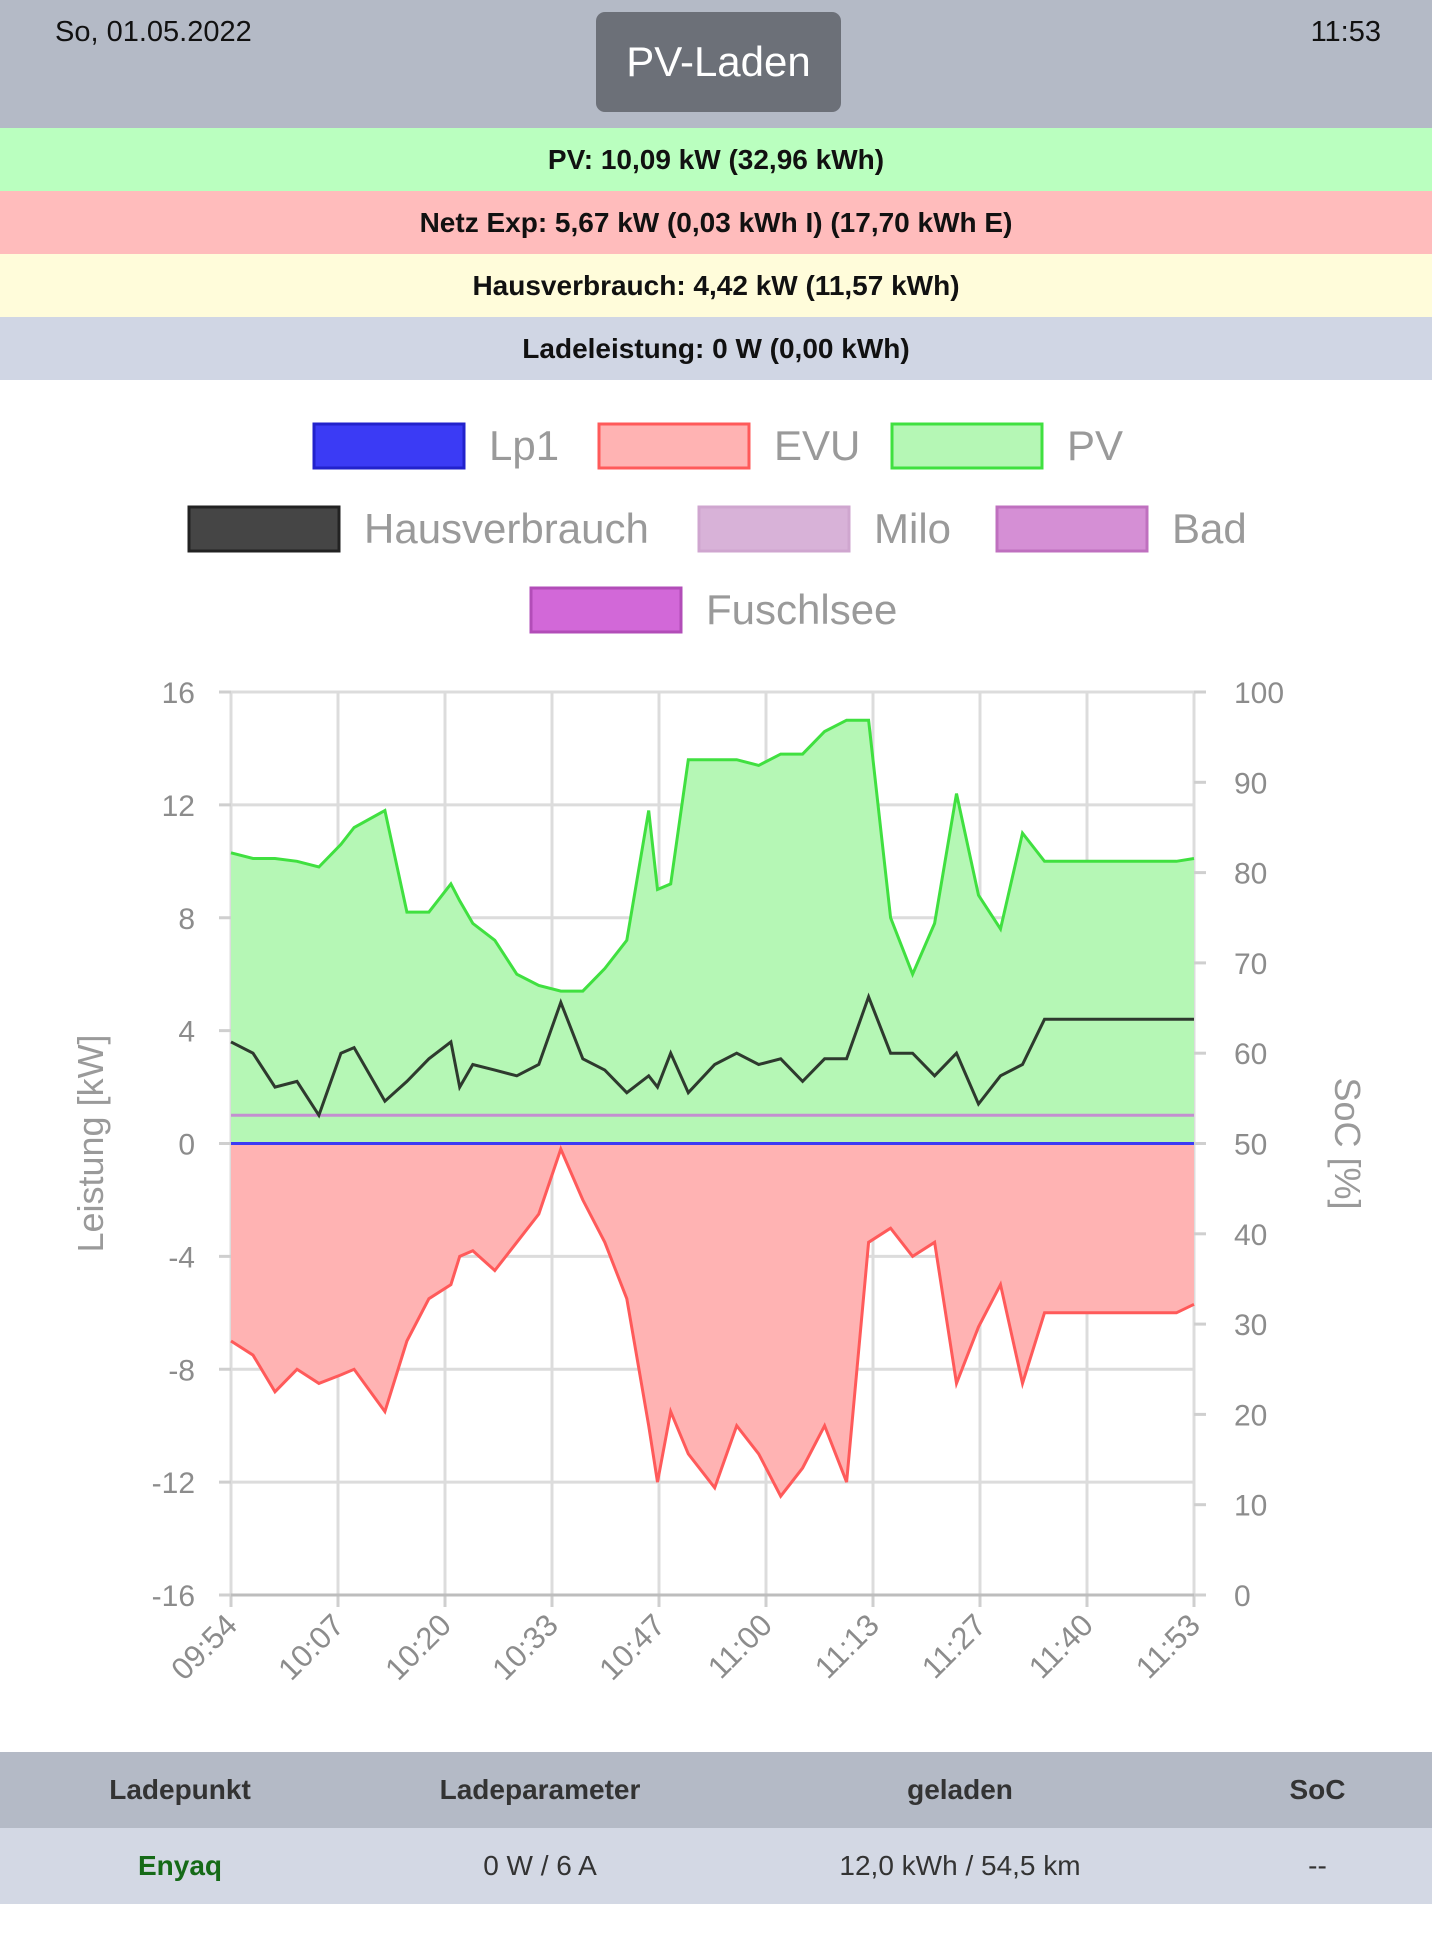 The height and width of the screenshot is (1934, 1432). I want to click on y-tick-label: 0, so click(186, 1145).